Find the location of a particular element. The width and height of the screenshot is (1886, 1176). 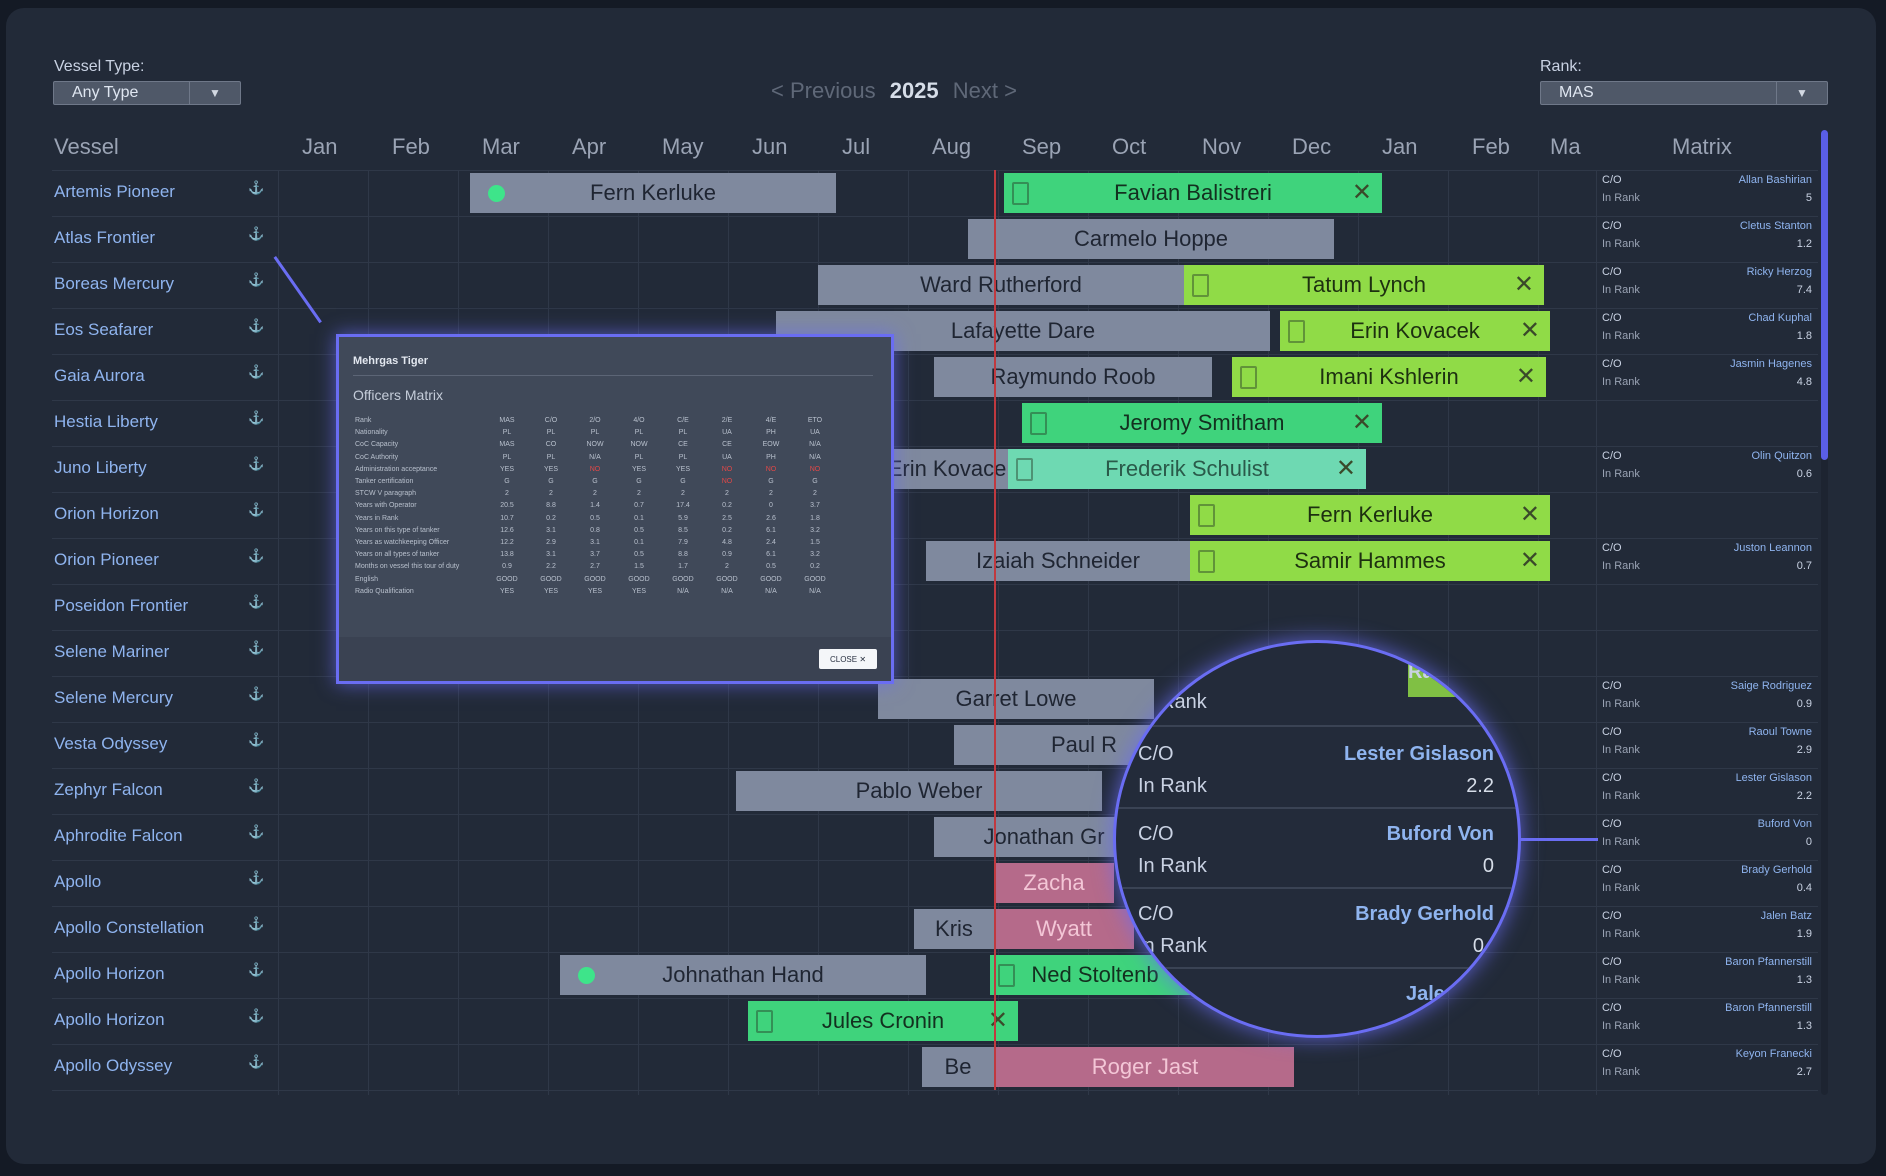

assignment-bar: Erin Kovacek ✕ is located at coordinates (1415, 331).